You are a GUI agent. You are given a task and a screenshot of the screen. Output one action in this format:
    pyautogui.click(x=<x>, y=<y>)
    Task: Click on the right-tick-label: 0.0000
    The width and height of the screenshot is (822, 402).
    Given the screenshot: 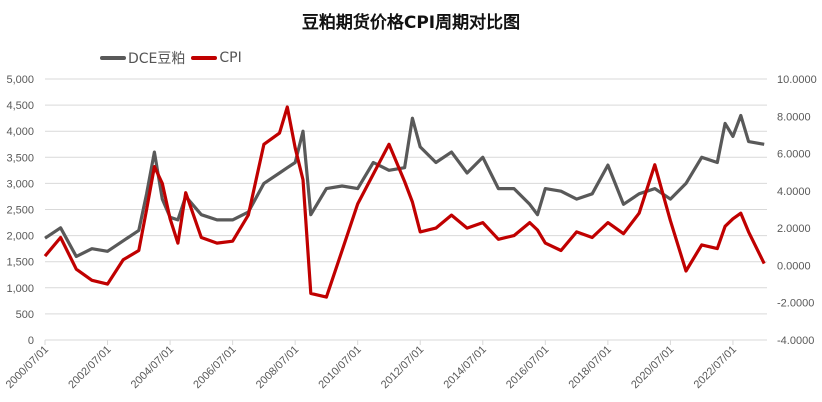 What is the action you would take?
    pyautogui.click(x=794, y=266)
    